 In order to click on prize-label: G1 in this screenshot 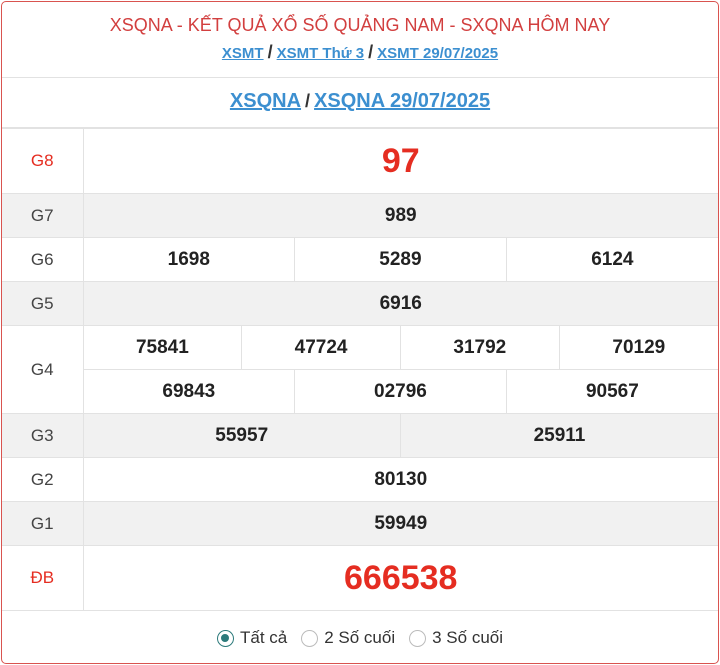, I will do `click(43, 523)`.